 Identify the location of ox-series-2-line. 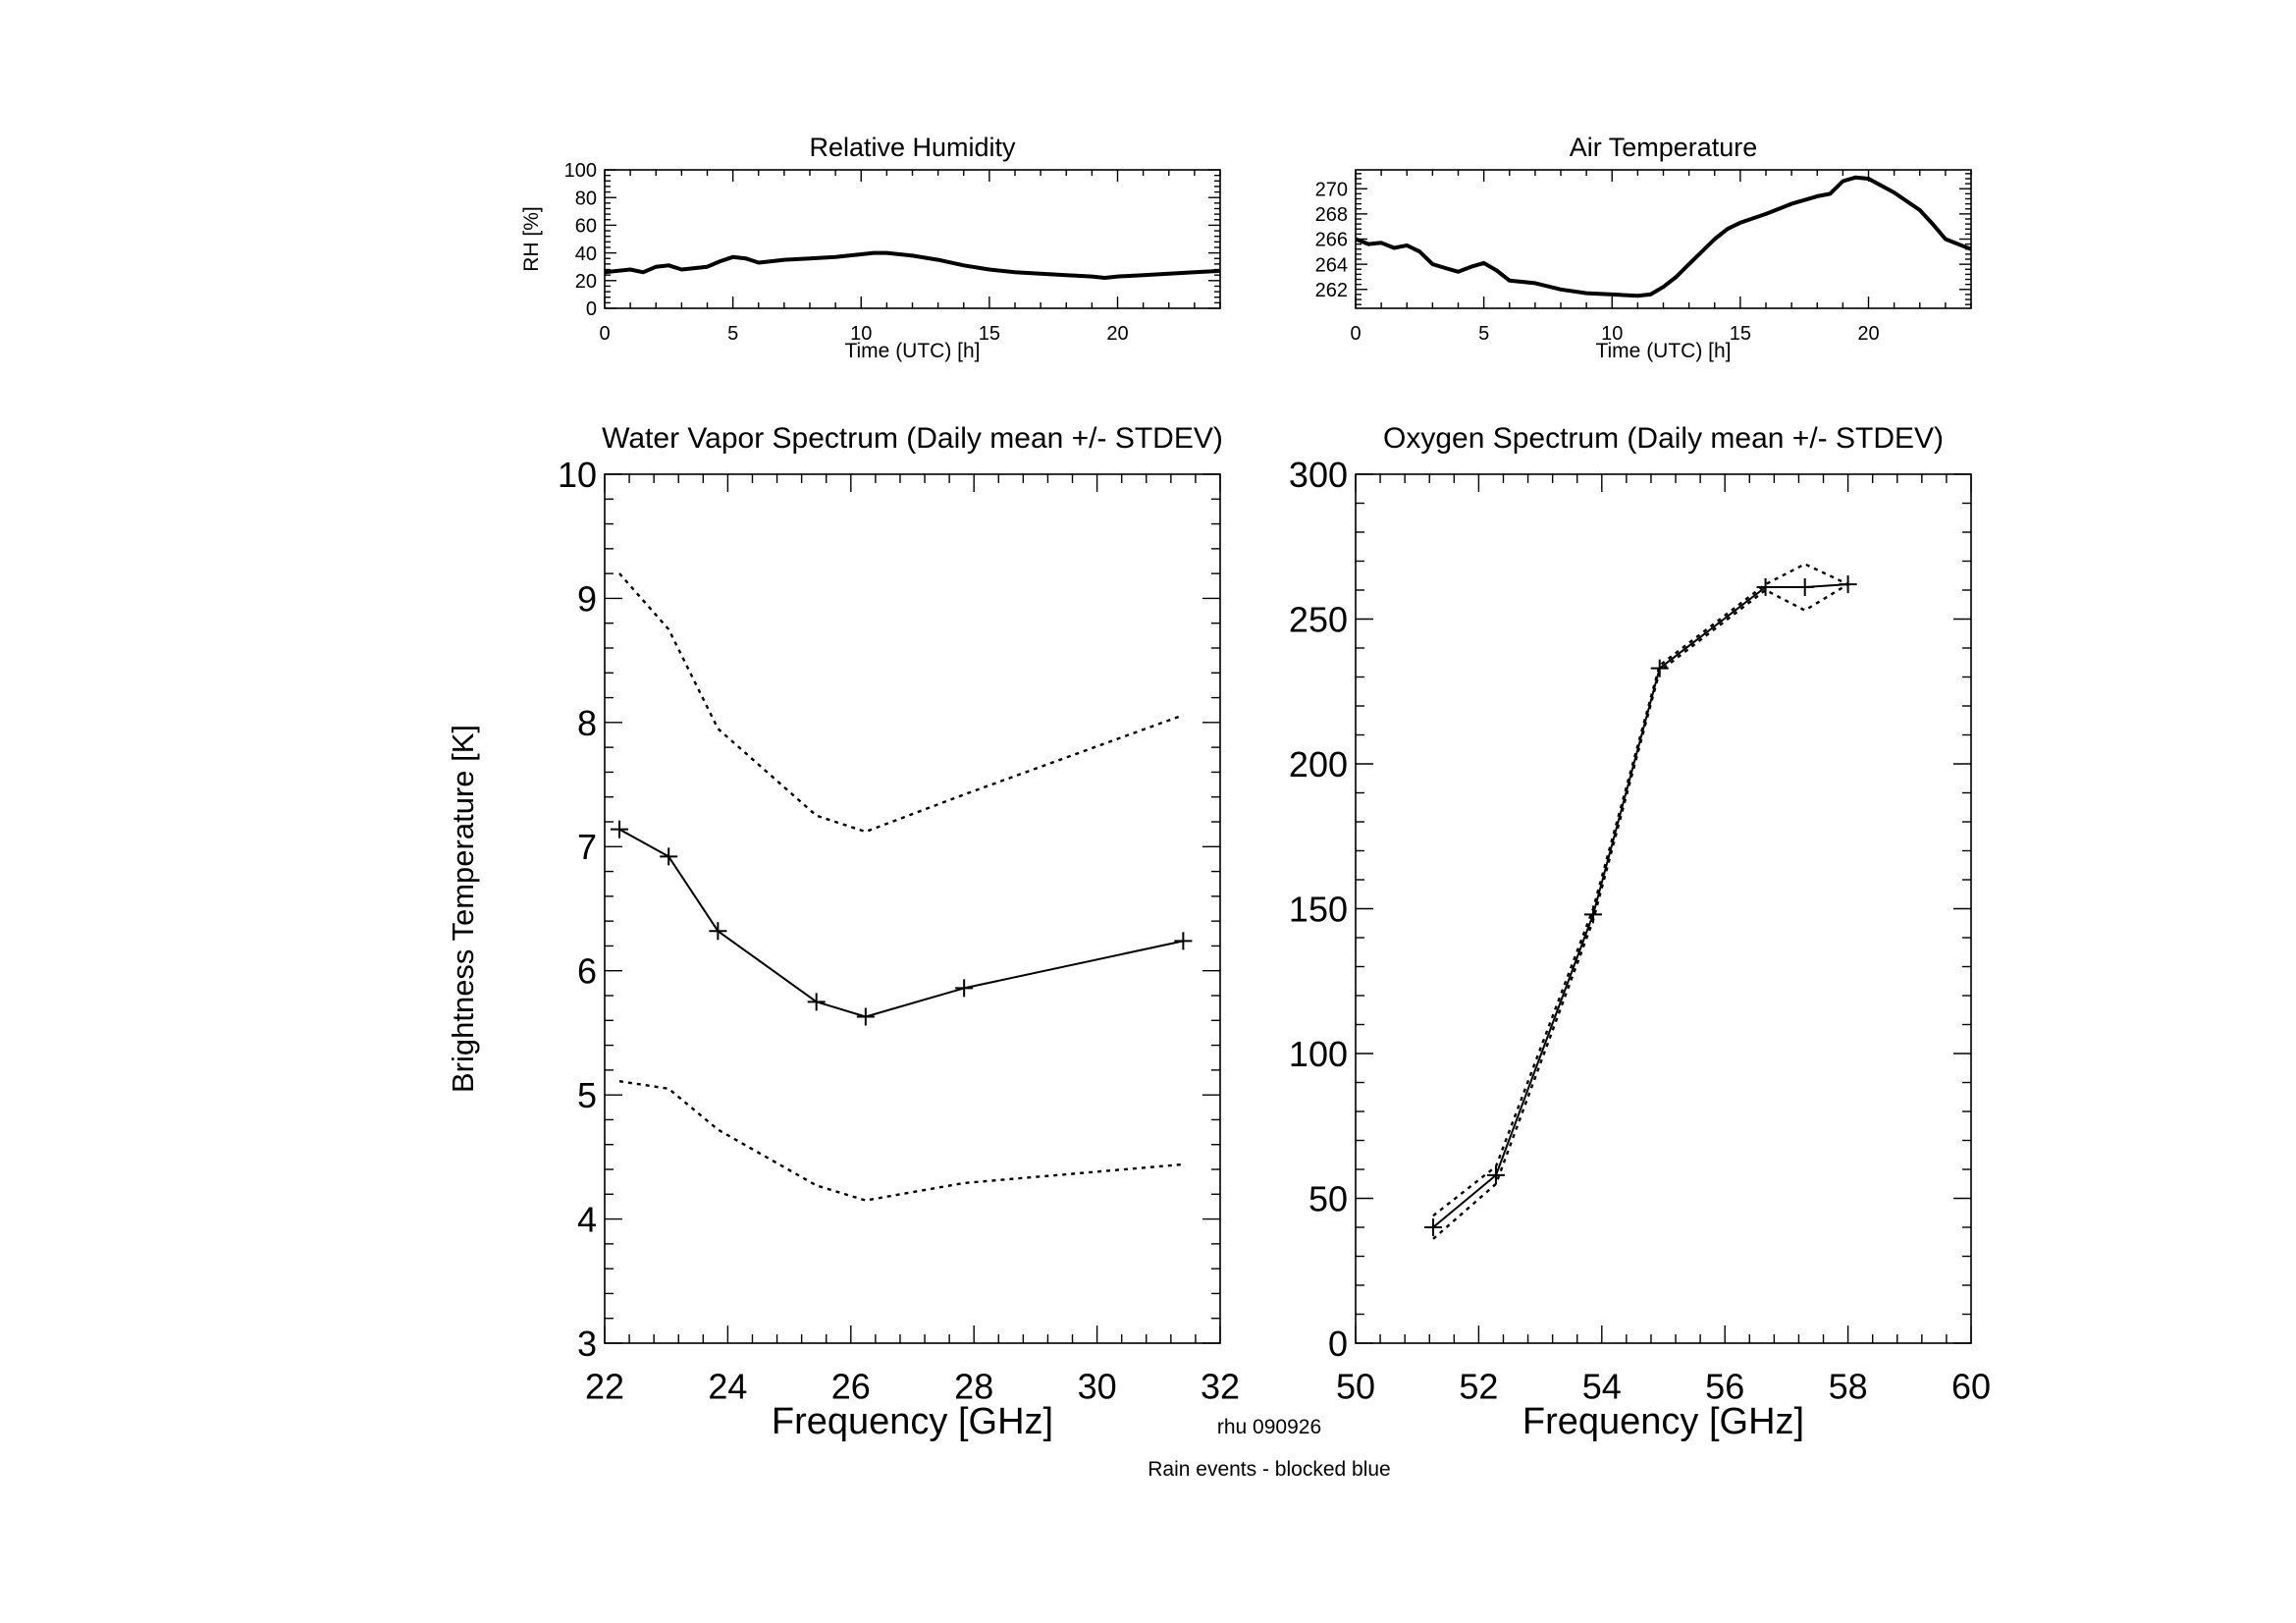
(1640, 911).